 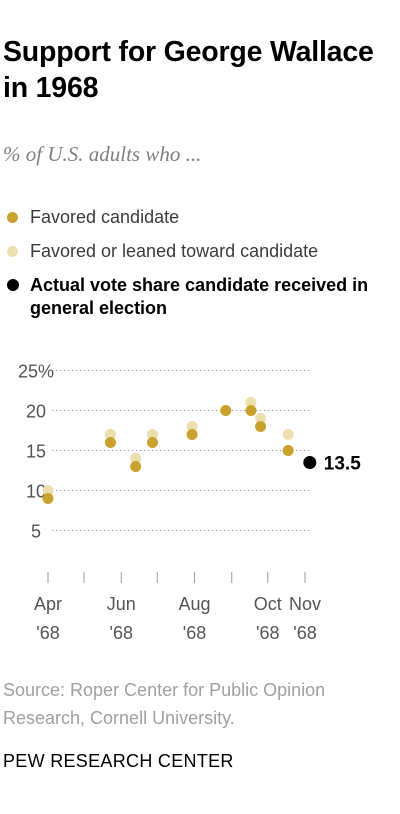 What do you see at coordinates (194, 604) in the screenshot?
I see `x-tick-label-month: Aug` at bounding box center [194, 604].